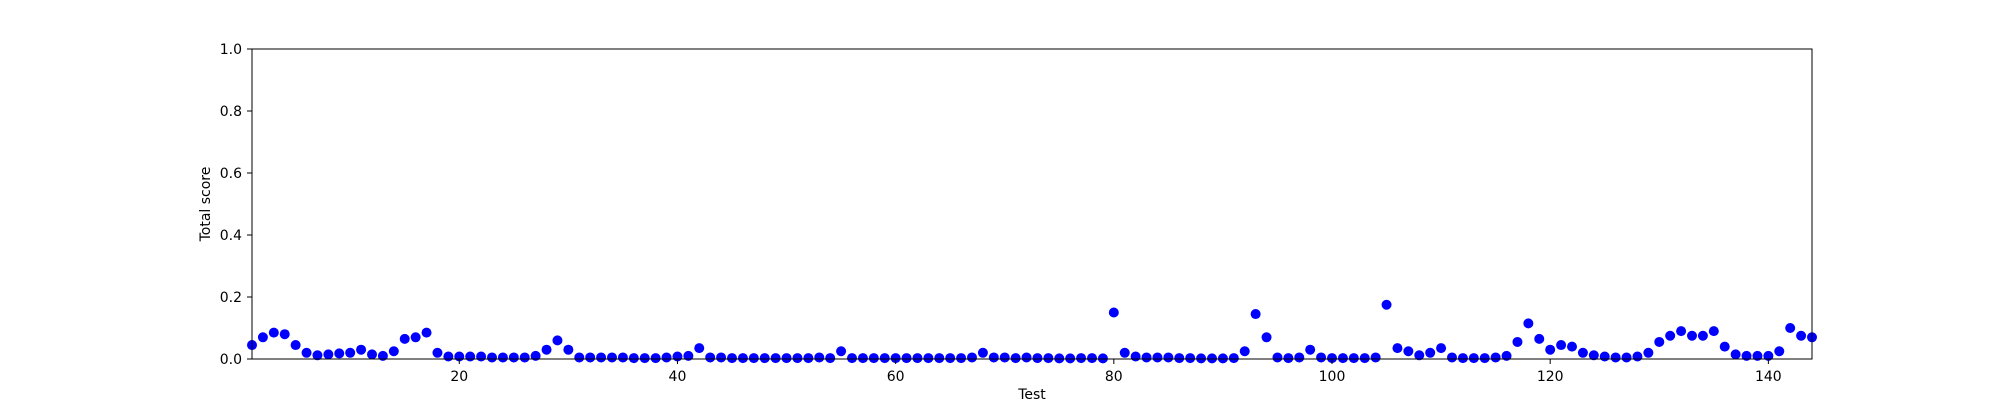  I want to click on y-tick-label: 0.8, so click(231, 112).